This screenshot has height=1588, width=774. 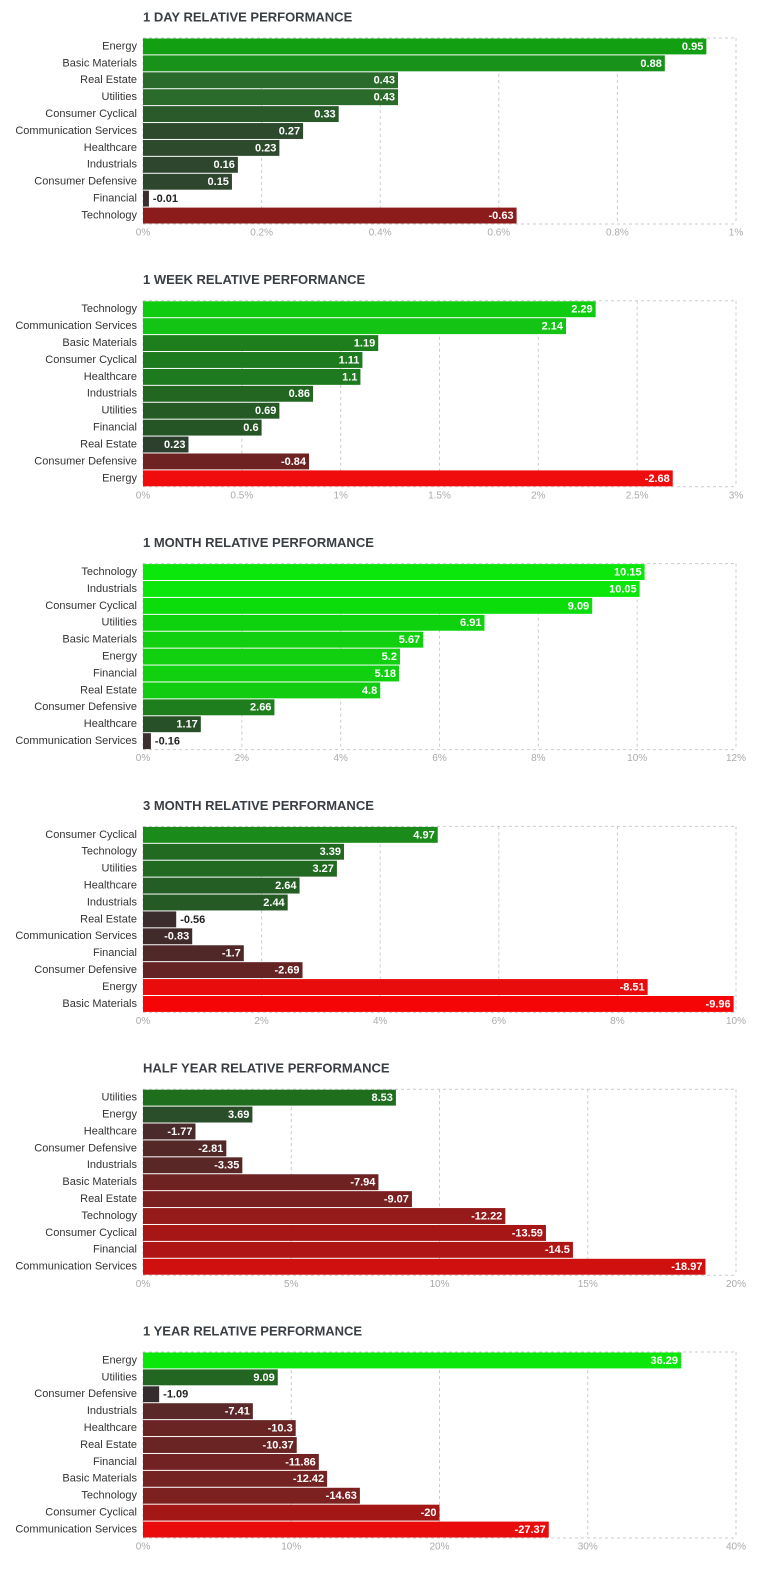 What do you see at coordinates (396, 1200) in the screenshot?
I see `value-label: -9.07` at bounding box center [396, 1200].